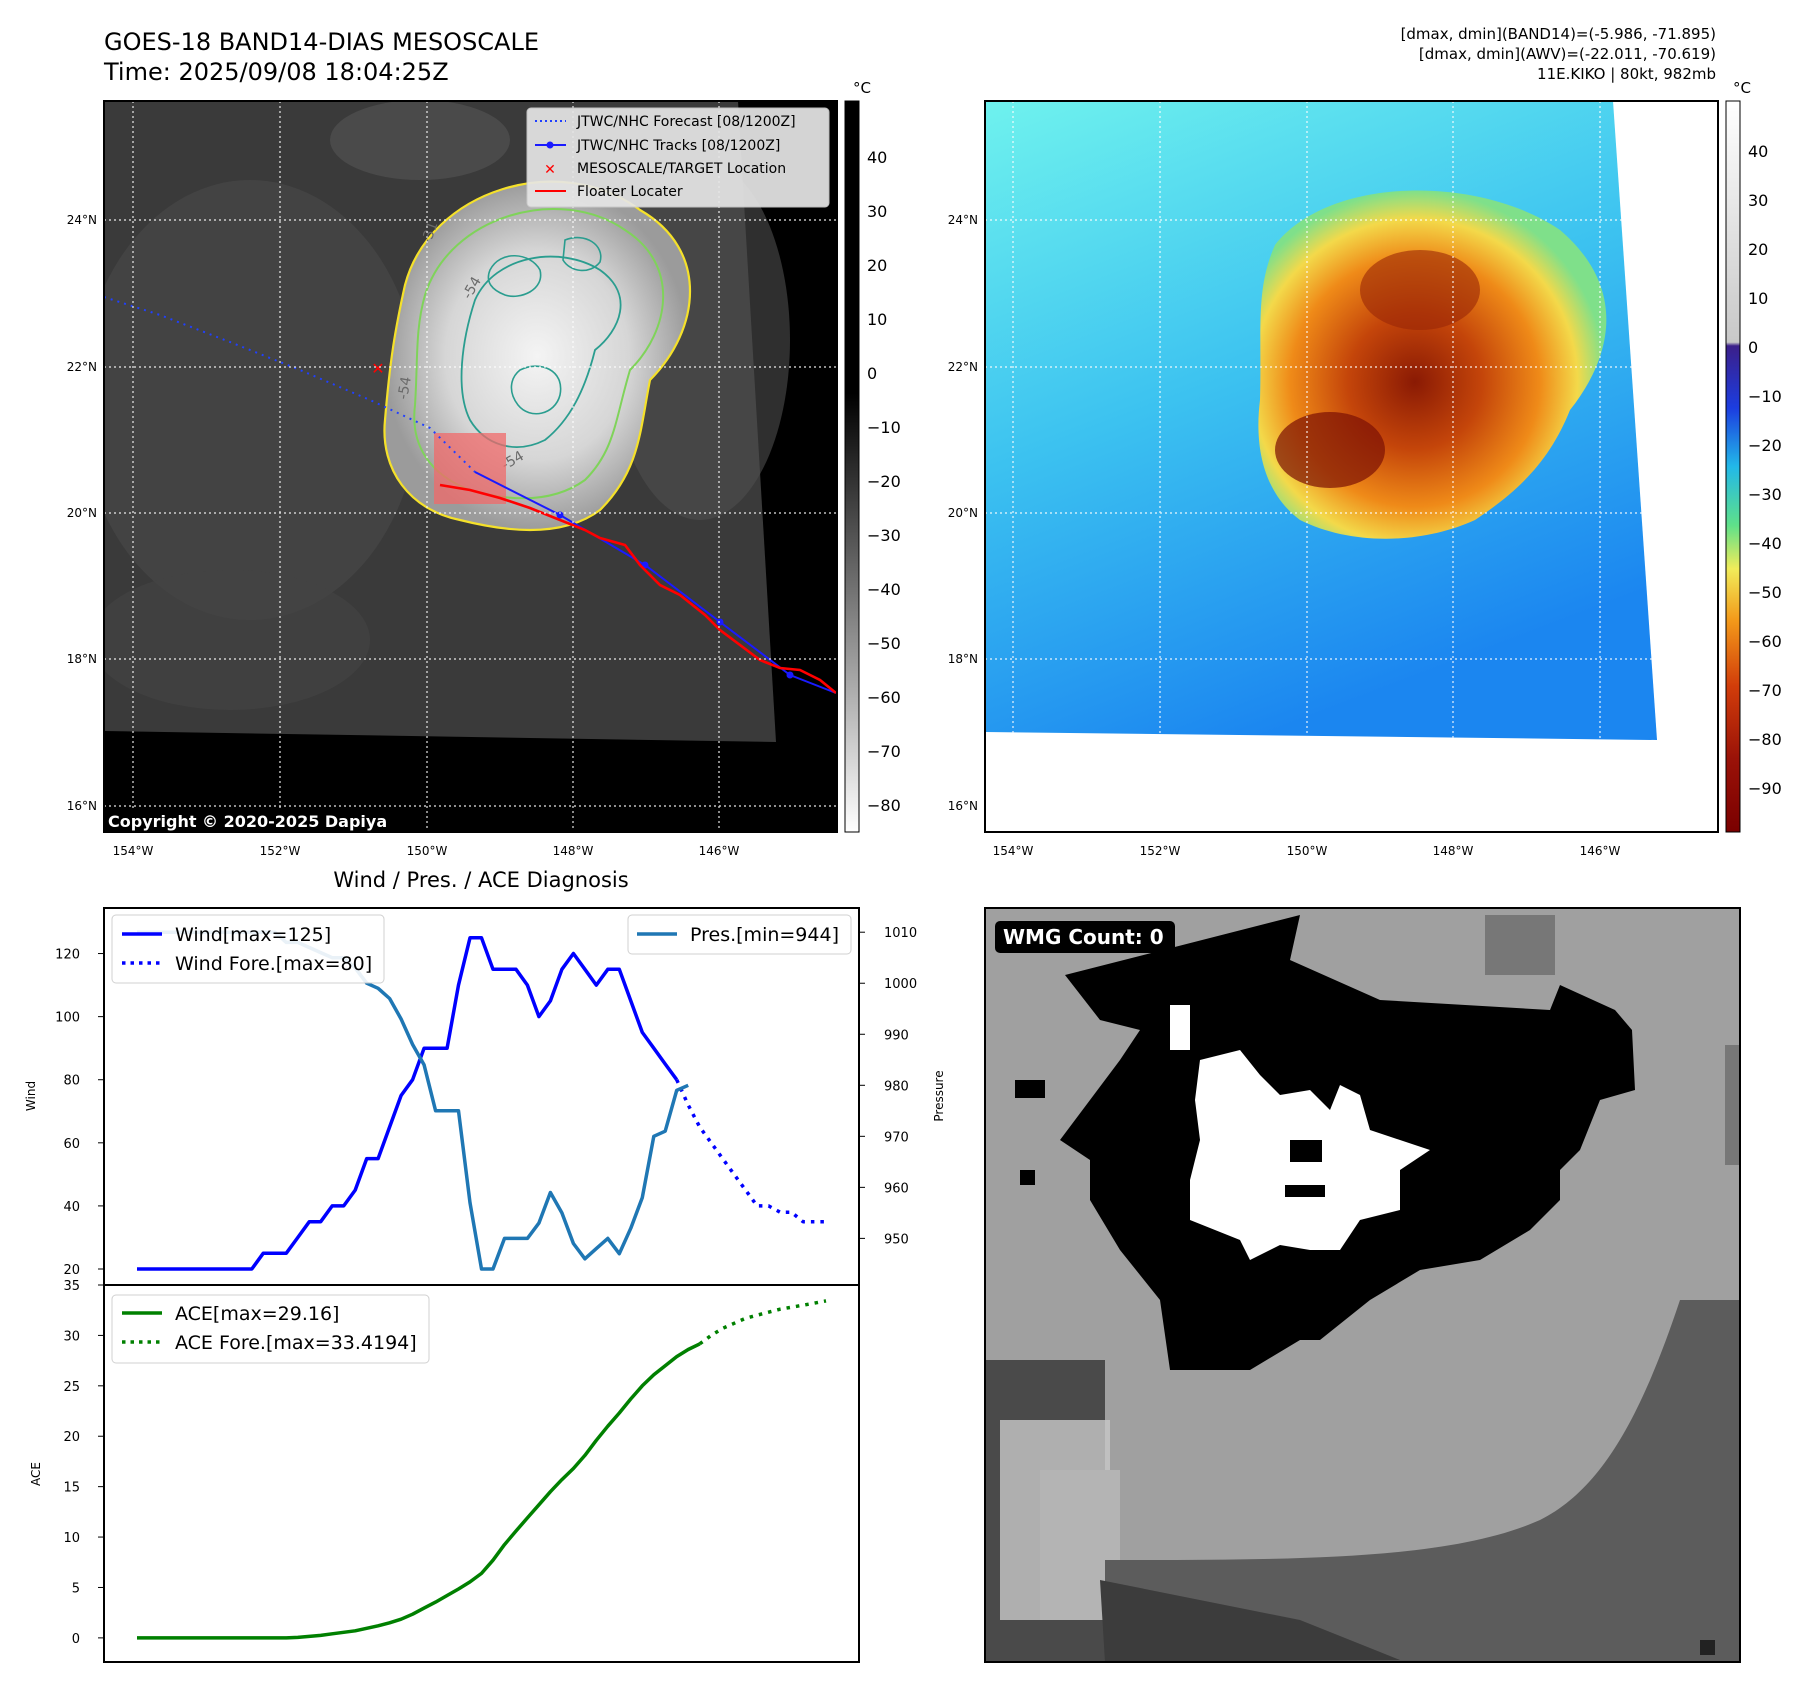 This screenshot has height=1690, width=1797. I want to click on colorbar-unit: °C, so click(862, 88).